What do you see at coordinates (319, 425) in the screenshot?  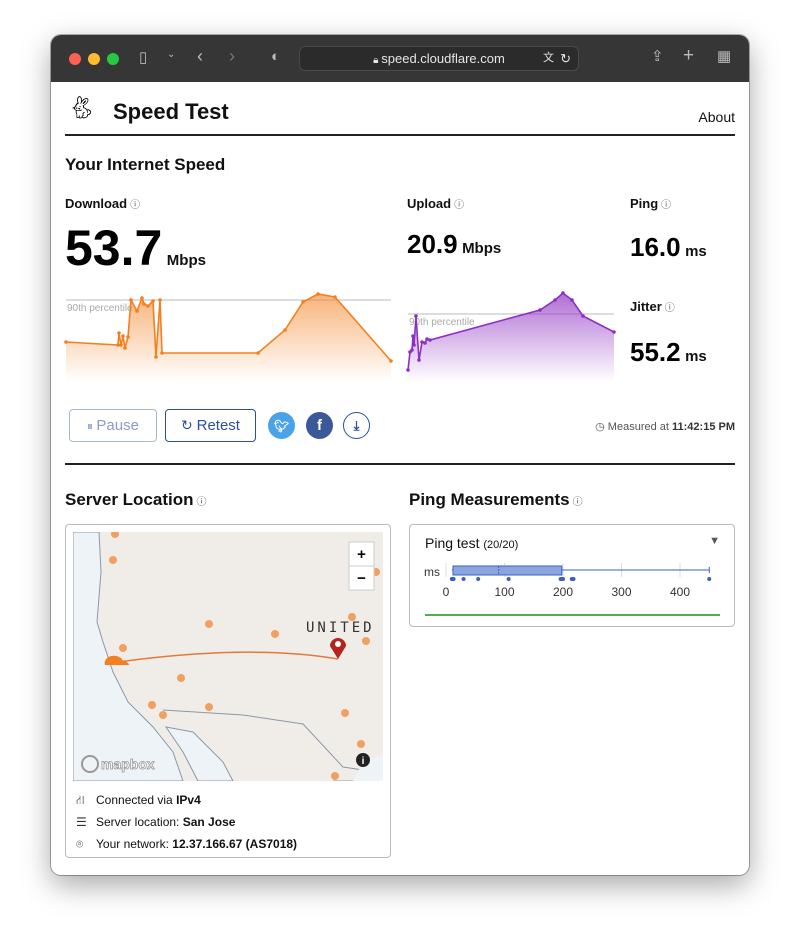 I see `facebook-share-button: f` at bounding box center [319, 425].